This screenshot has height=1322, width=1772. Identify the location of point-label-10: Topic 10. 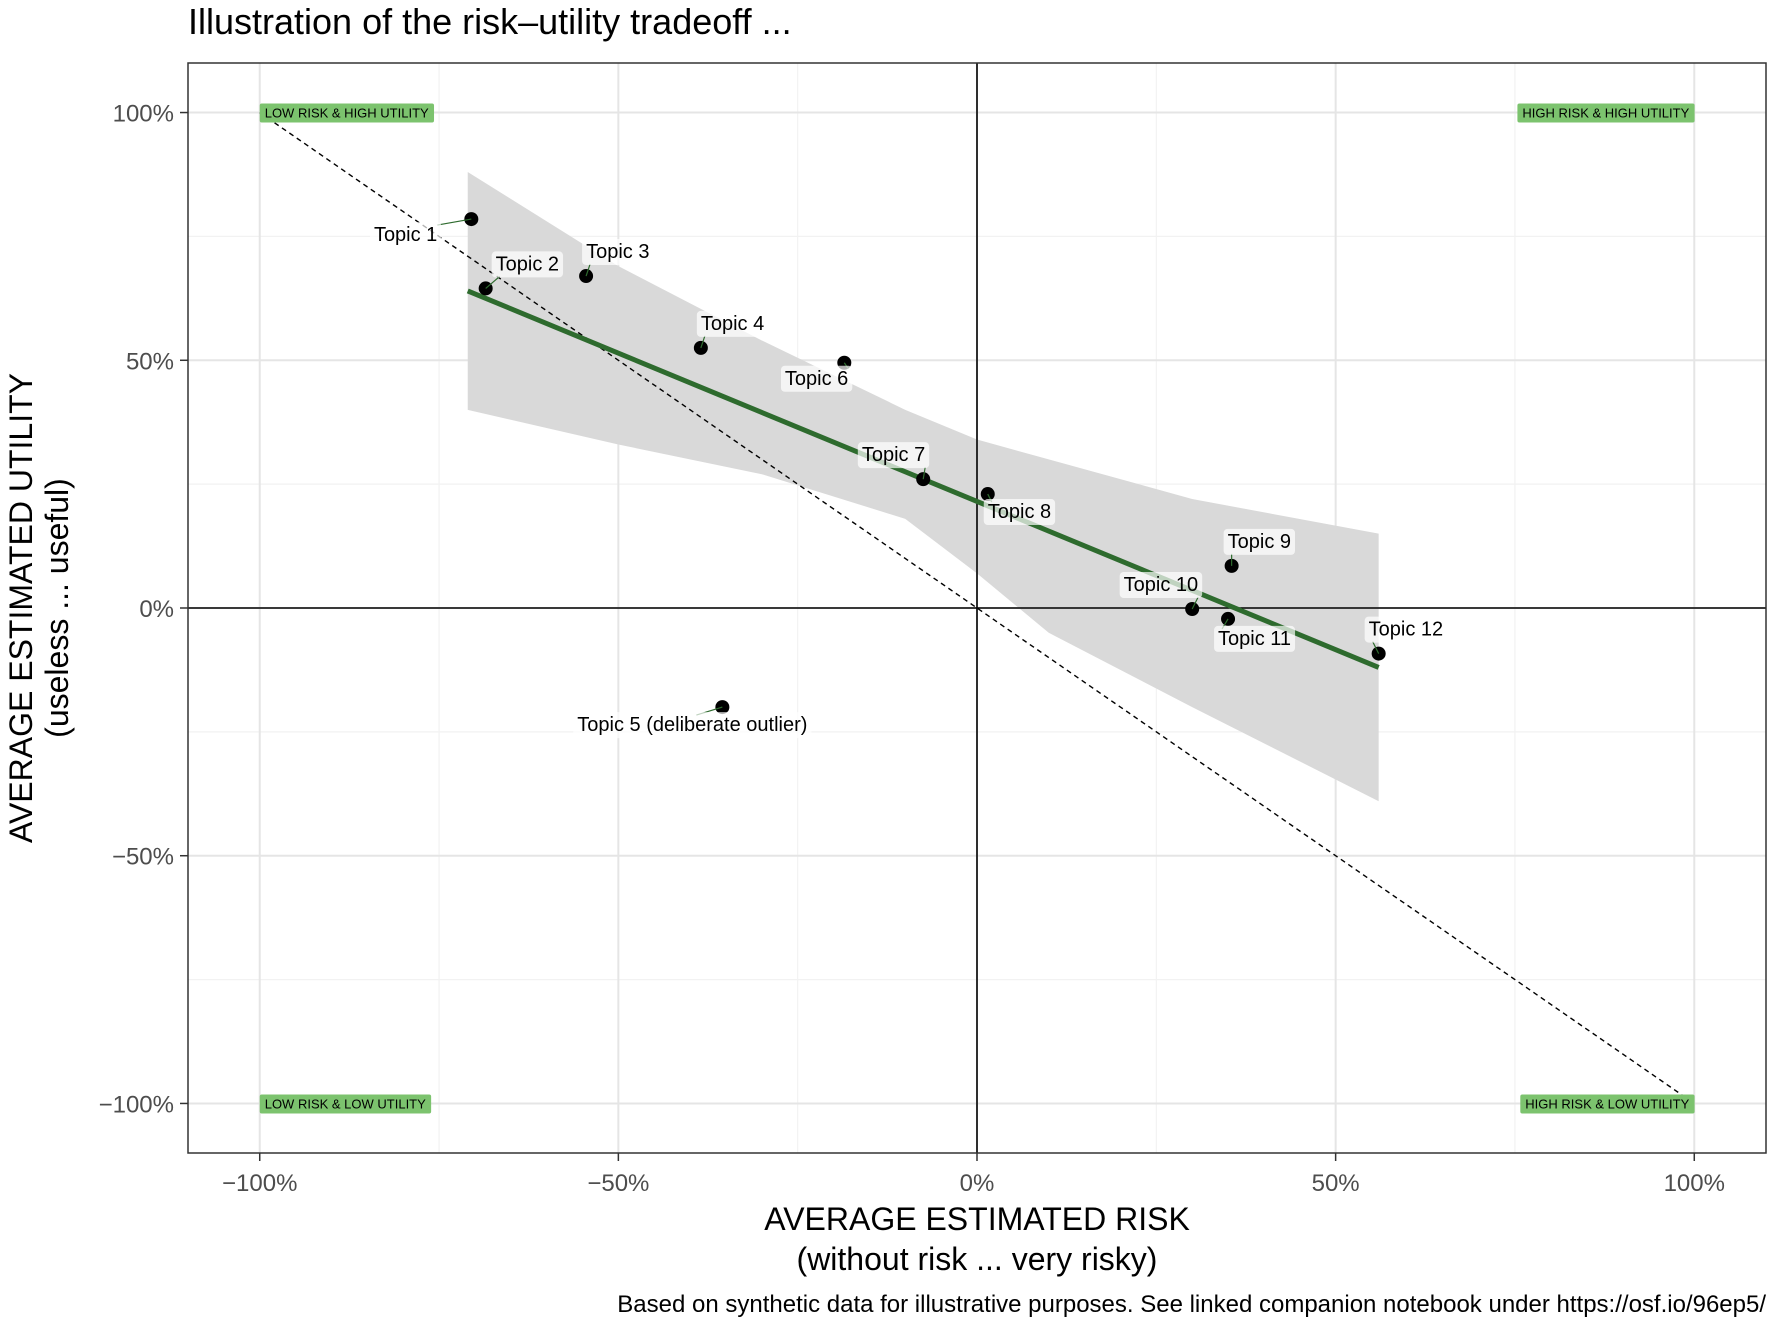
(1161, 585).